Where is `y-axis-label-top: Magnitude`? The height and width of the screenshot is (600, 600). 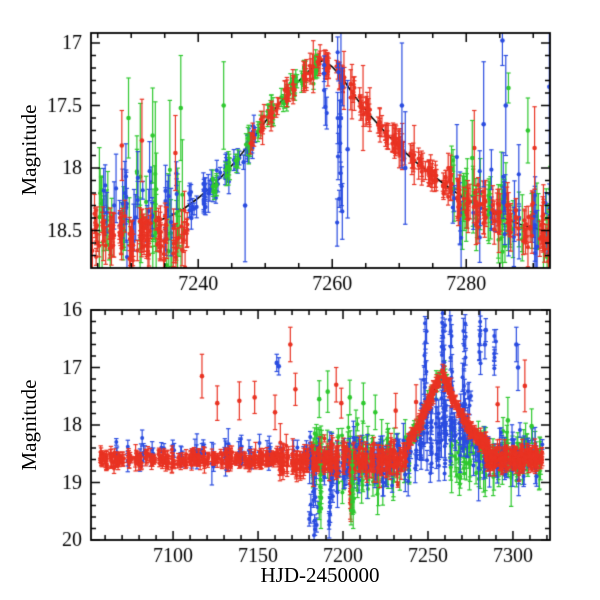
y-axis-label-top: Magnitude is located at coordinates (29, 150).